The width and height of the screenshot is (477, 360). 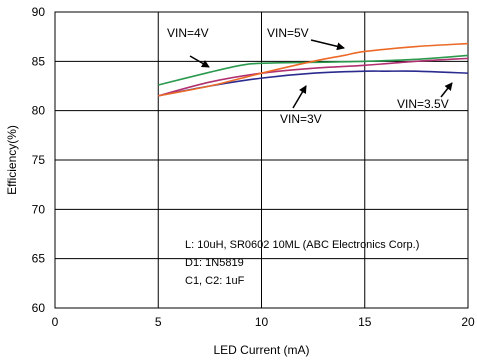 I want to click on series-layer, so click(x=313, y=69).